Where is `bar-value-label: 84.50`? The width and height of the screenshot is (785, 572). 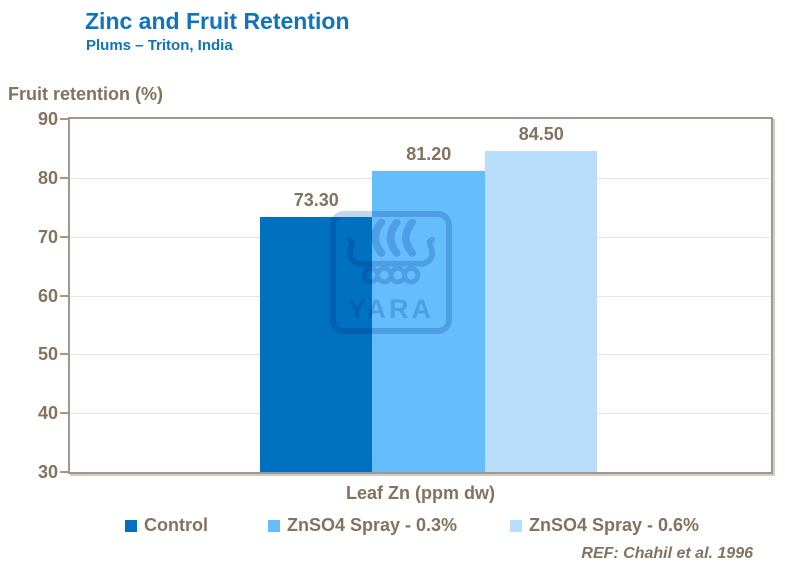 bar-value-label: 84.50 is located at coordinates (541, 134).